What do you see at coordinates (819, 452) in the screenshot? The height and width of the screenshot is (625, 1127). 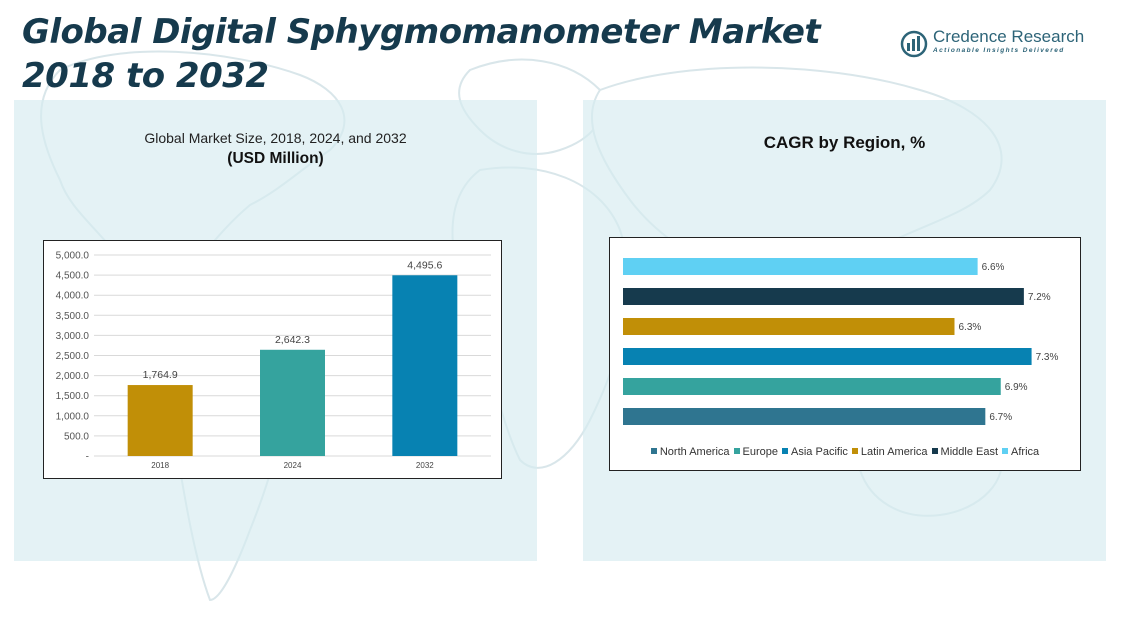 I see `legend-label: Asia Pacific` at bounding box center [819, 452].